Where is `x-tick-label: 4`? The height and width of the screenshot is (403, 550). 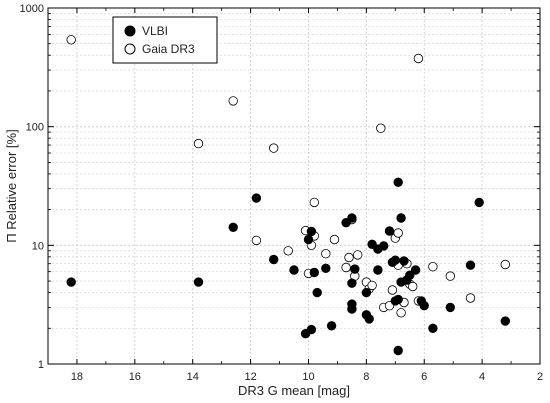
x-tick-label: 4 is located at coordinates (482, 377).